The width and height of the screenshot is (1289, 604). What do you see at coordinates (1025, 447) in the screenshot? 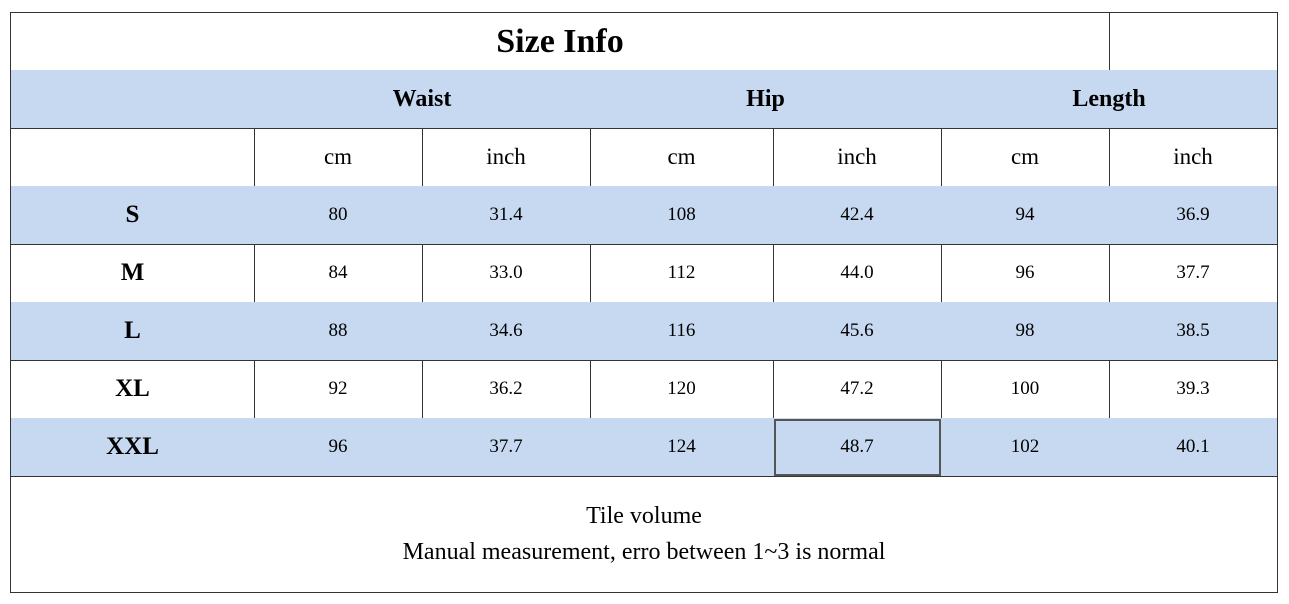
I see `value-cell: 102` at bounding box center [1025, 447].